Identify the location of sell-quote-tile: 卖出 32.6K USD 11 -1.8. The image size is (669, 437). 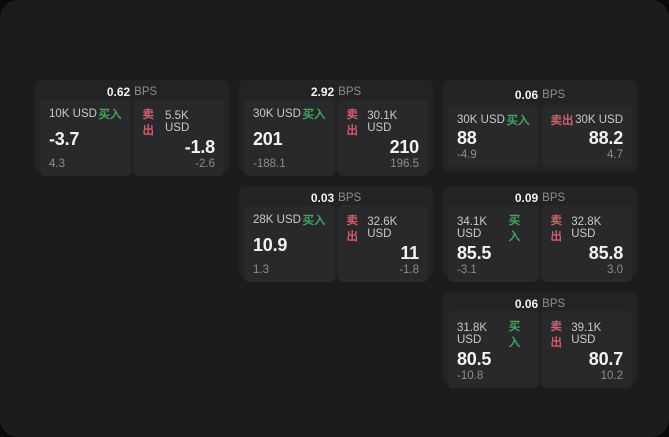
(382, 243).